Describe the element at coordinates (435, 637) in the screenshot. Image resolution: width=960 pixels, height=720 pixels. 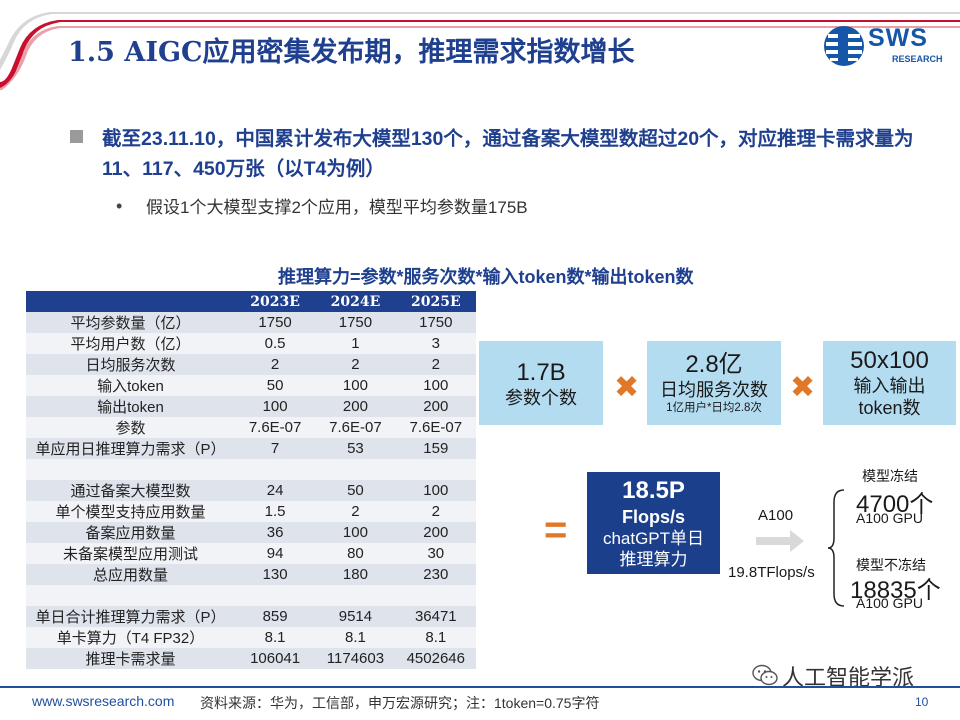
I see `table-cell: 8.1` at that location.